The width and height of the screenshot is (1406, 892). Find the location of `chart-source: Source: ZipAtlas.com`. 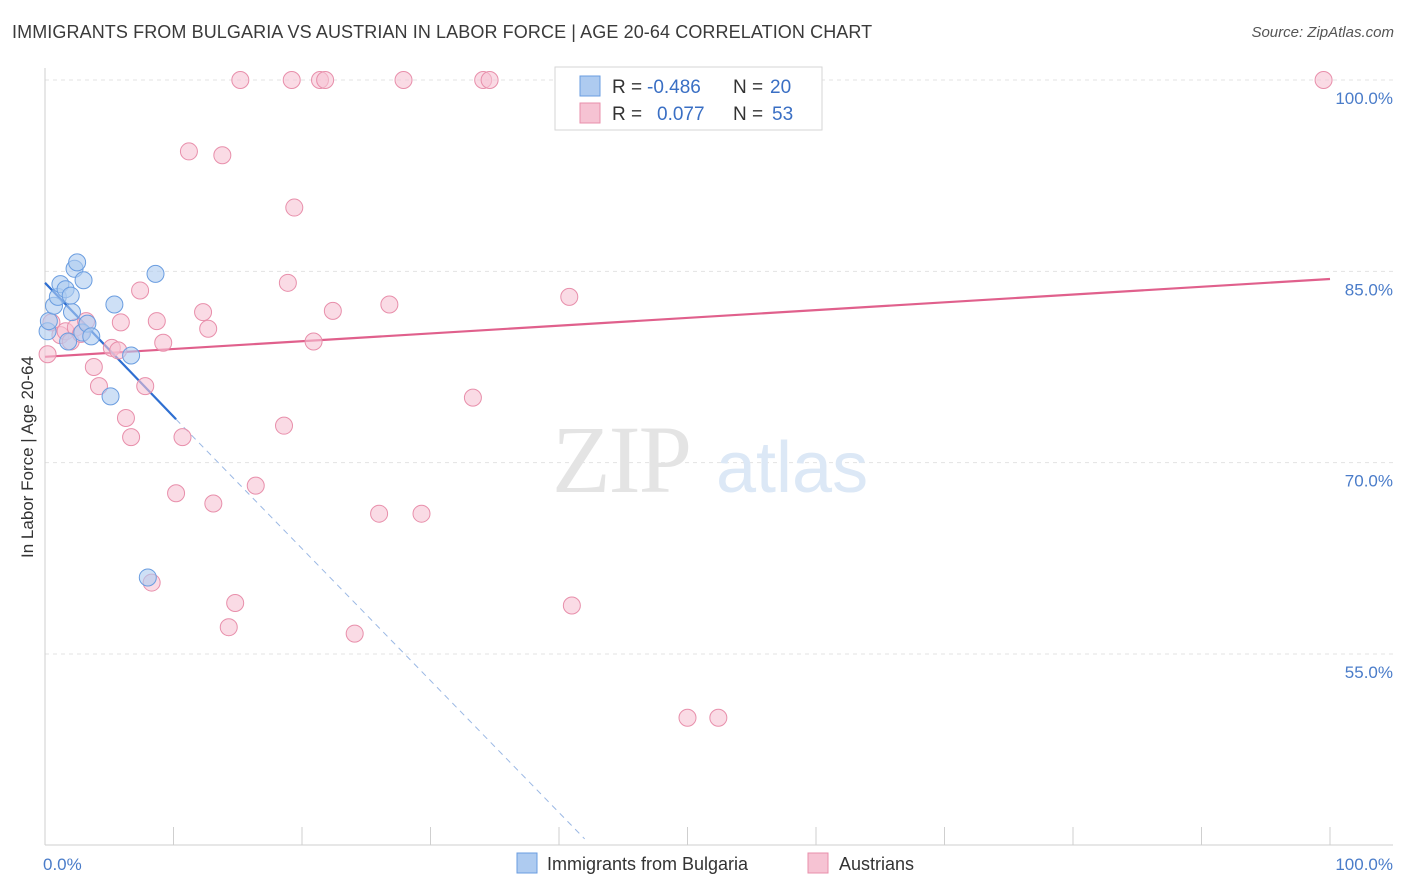

chart-source: Source: ZipAtlas.com is located at coordinates (1322, 32).